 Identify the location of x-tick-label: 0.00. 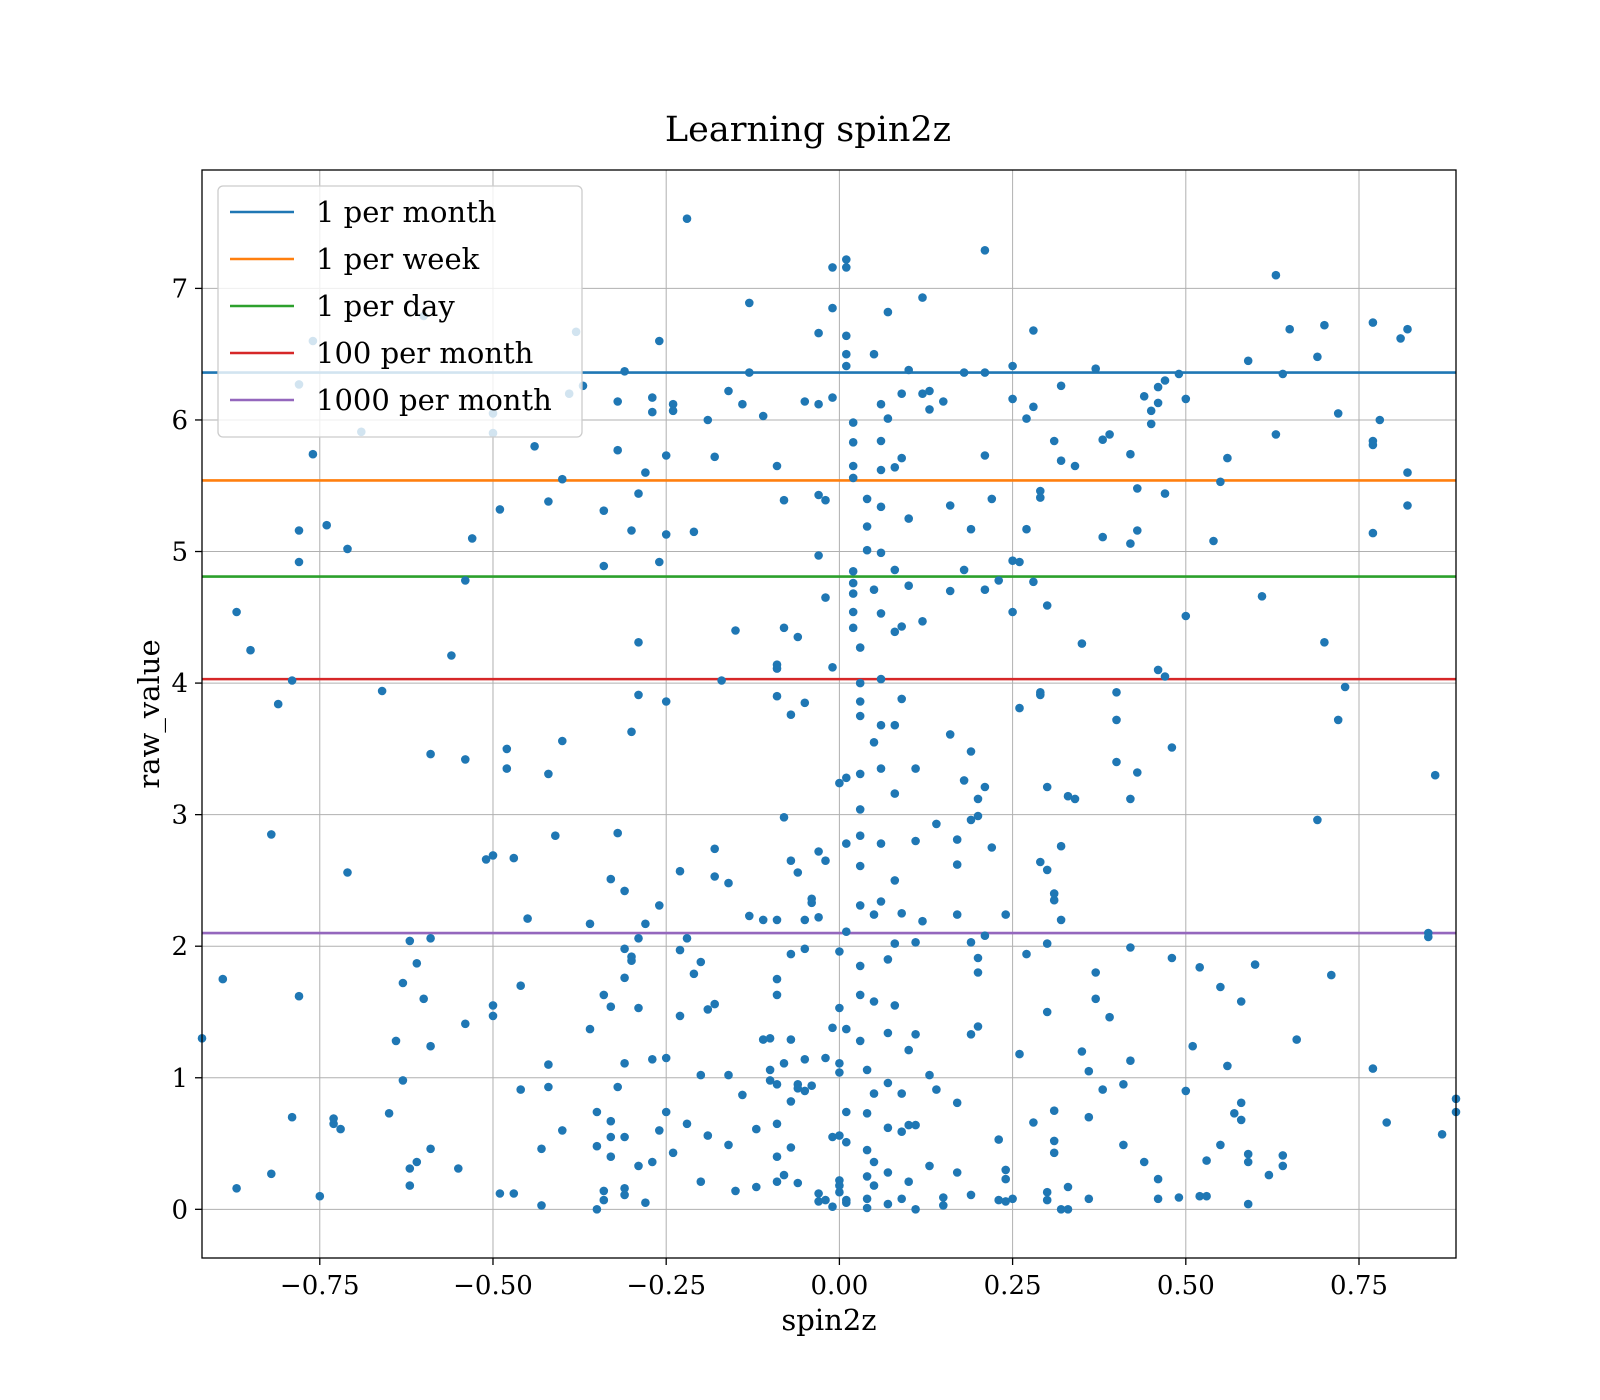
(839, 1286).